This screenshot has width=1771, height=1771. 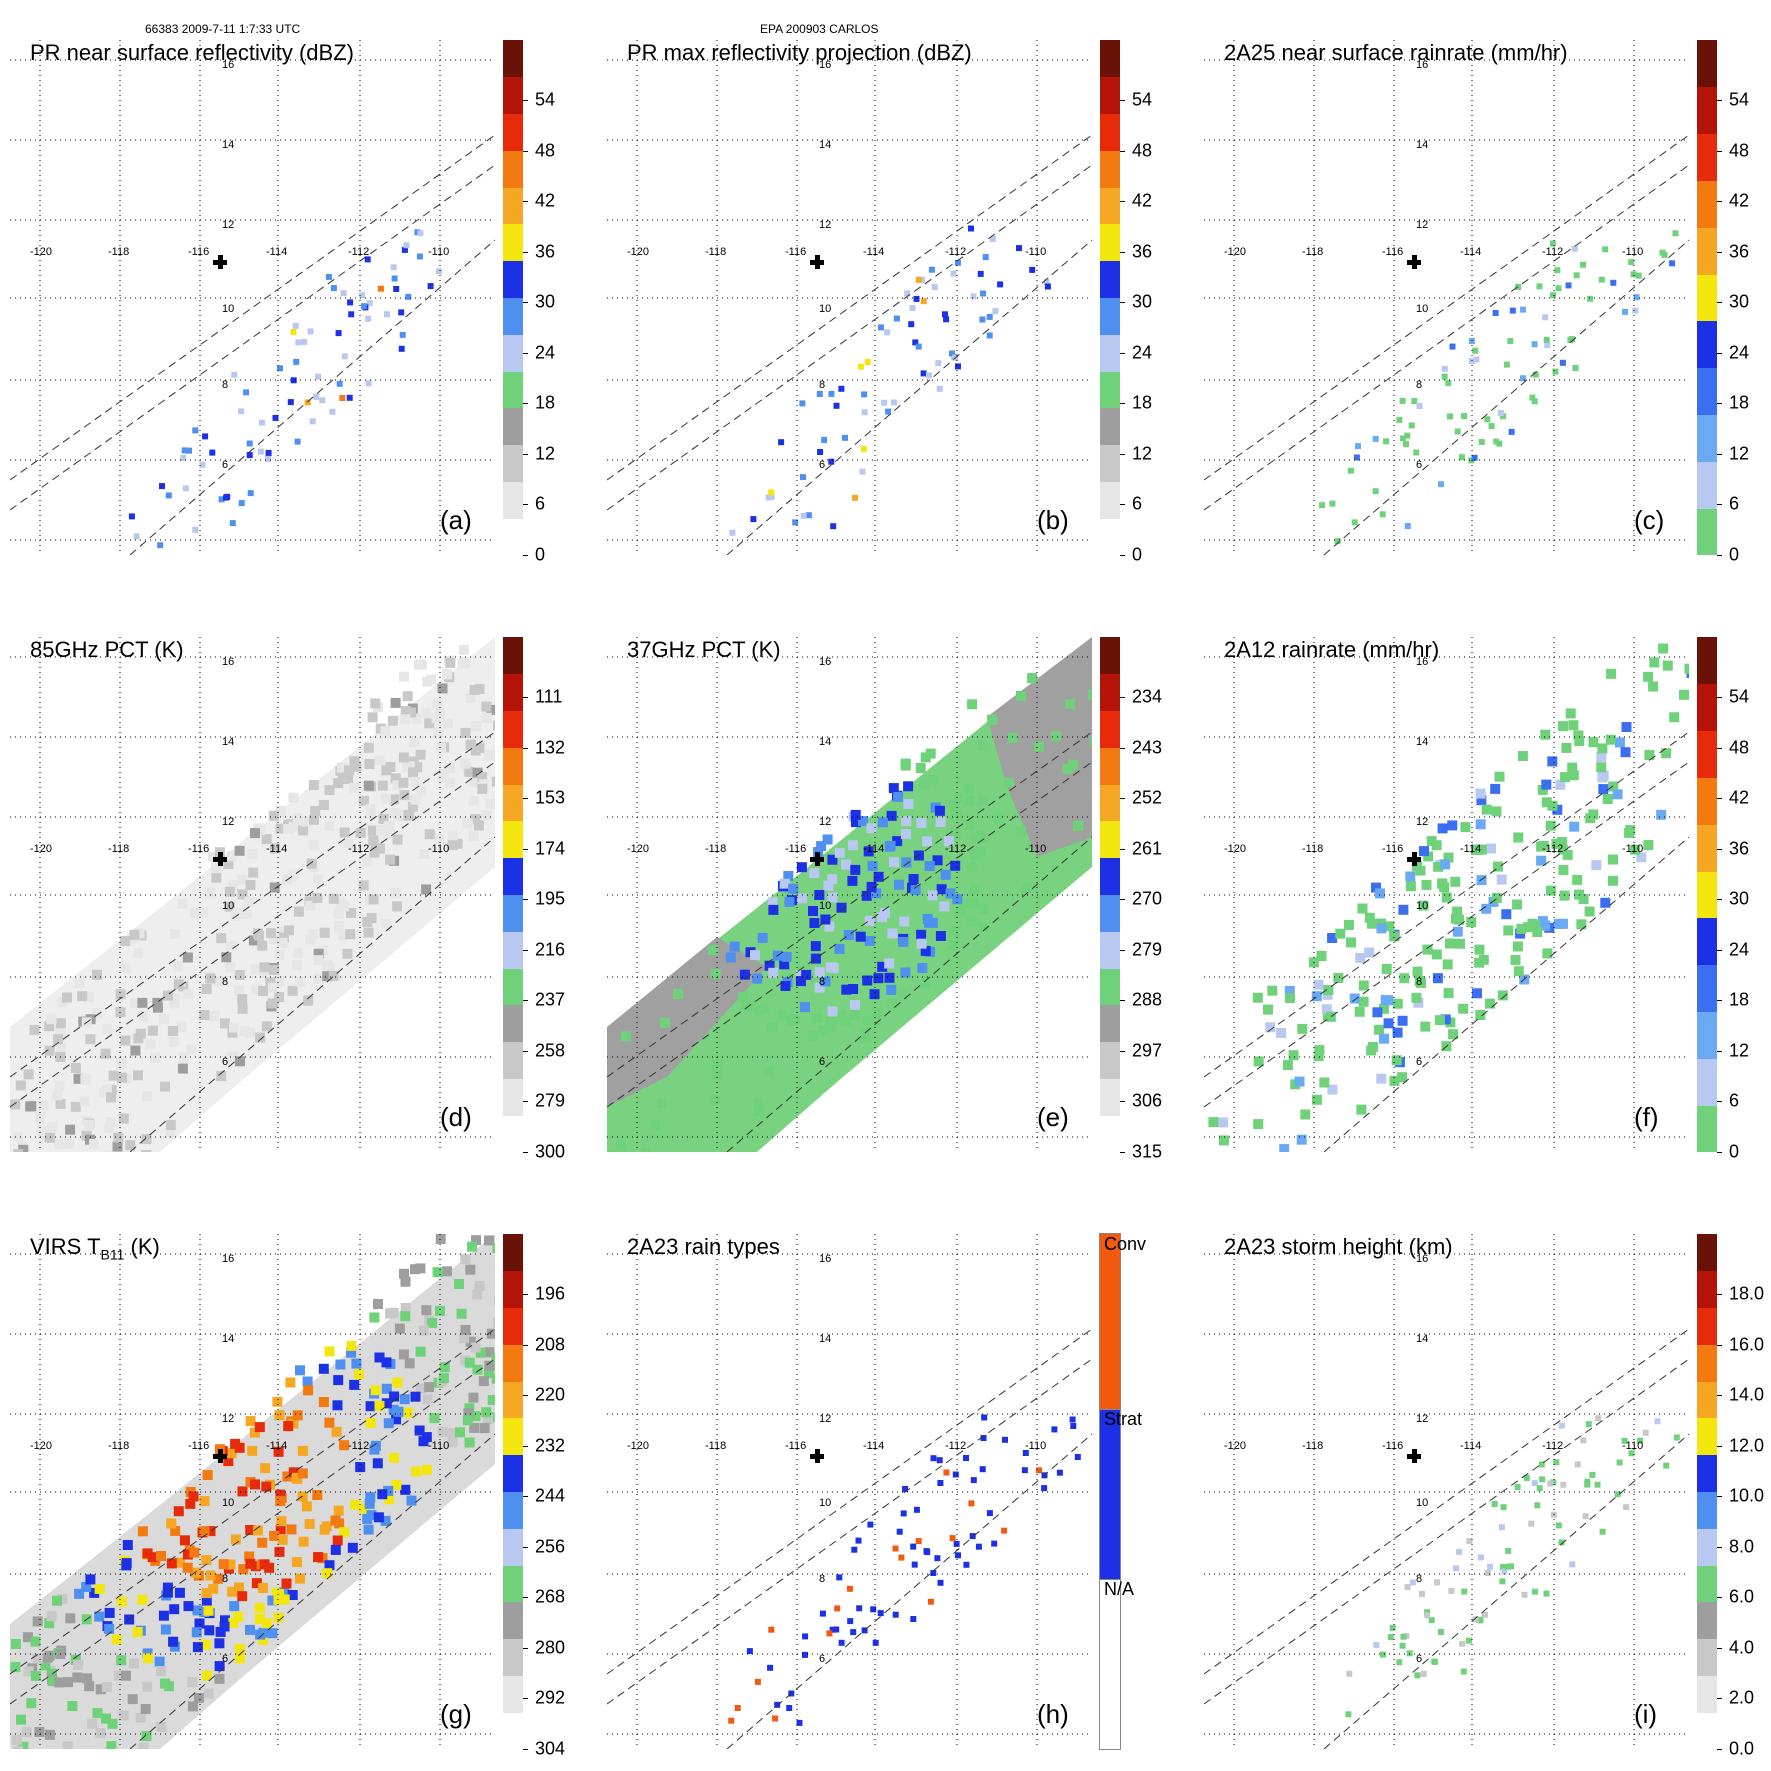 I want to click on colorbar-tick-label: 256, so click(x=550, y=1546).